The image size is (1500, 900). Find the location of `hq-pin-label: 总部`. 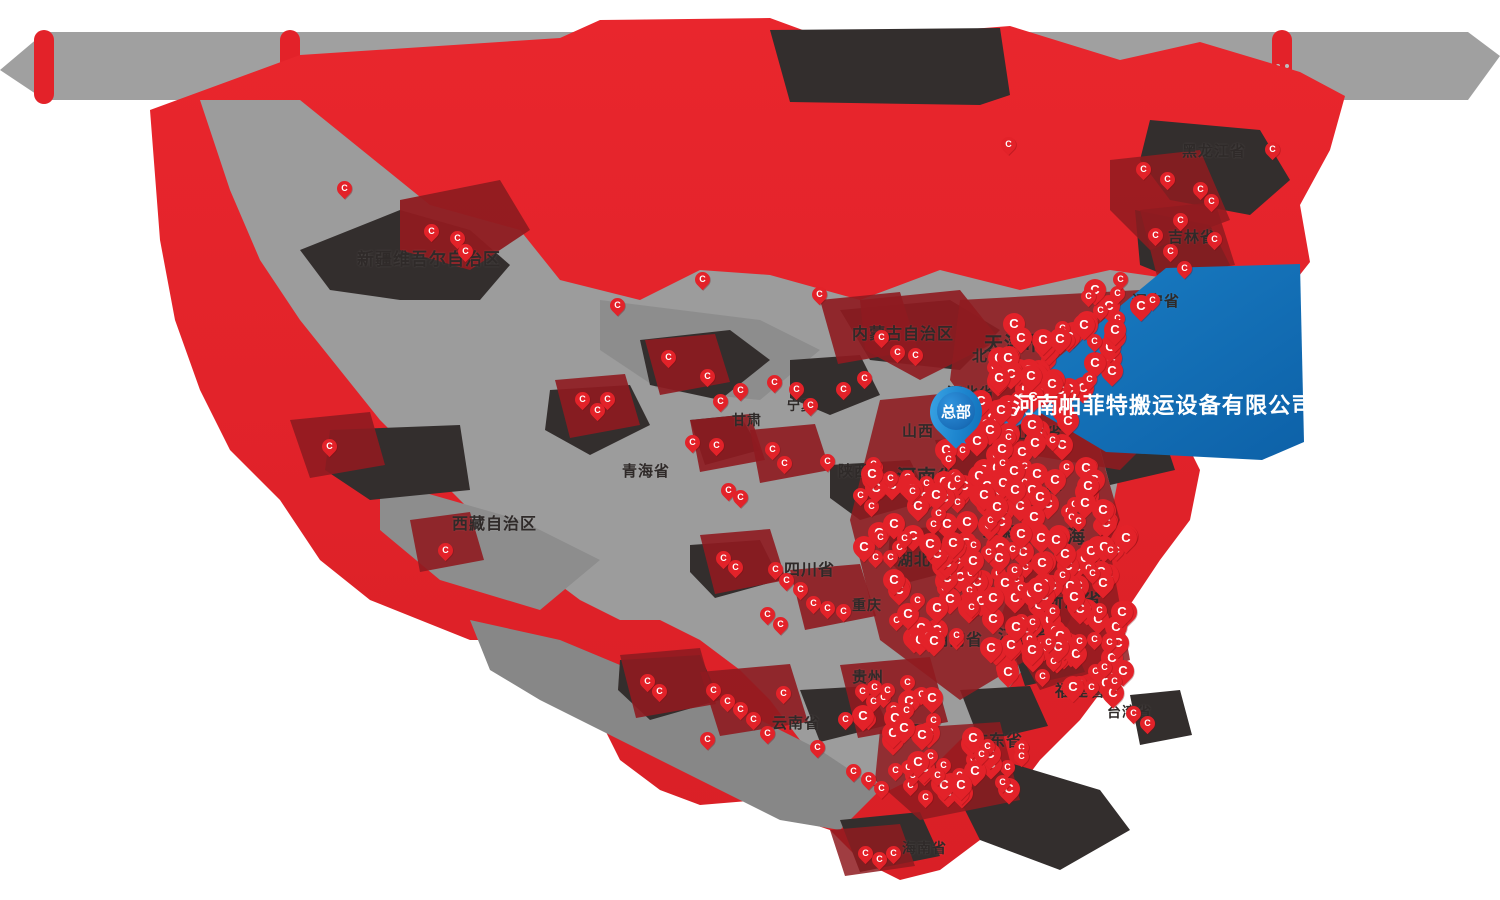

hq-pin-label: 总部 is located at coordinates (955, 412).